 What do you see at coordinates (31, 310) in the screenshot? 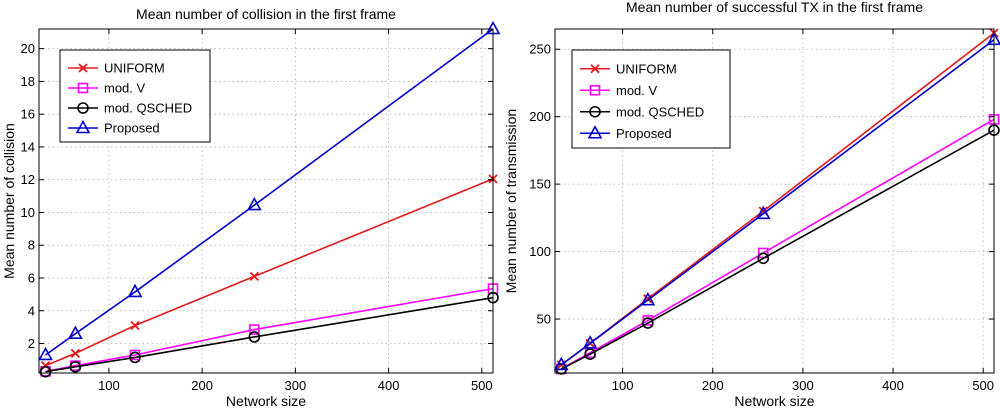
I see `y-tick-label: 4` at bounding box center [31, 310].